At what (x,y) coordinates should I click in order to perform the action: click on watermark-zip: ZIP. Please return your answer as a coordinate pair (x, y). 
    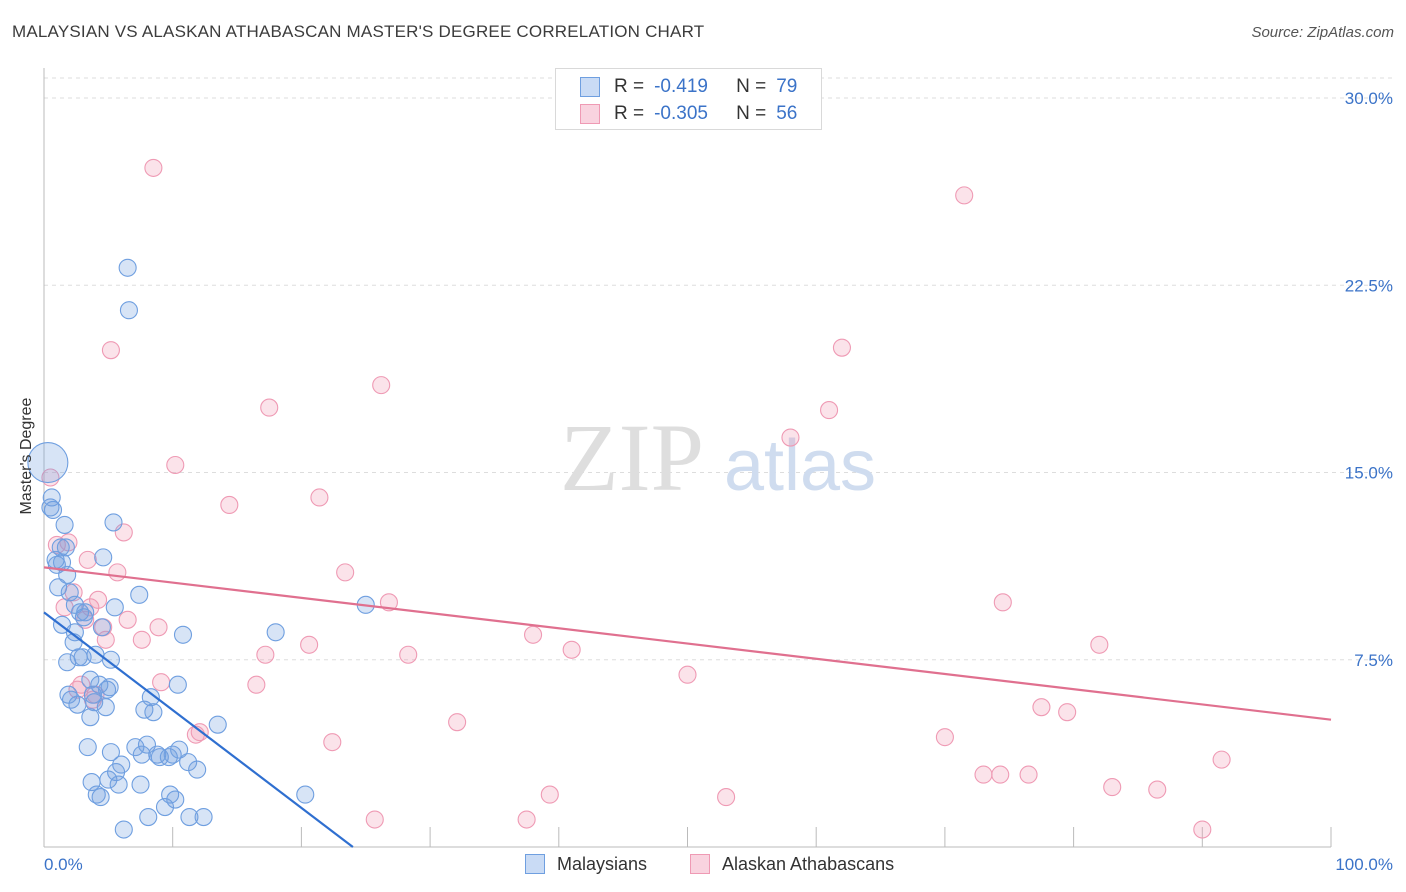
    Looking at the image, I should click on (632, 457).